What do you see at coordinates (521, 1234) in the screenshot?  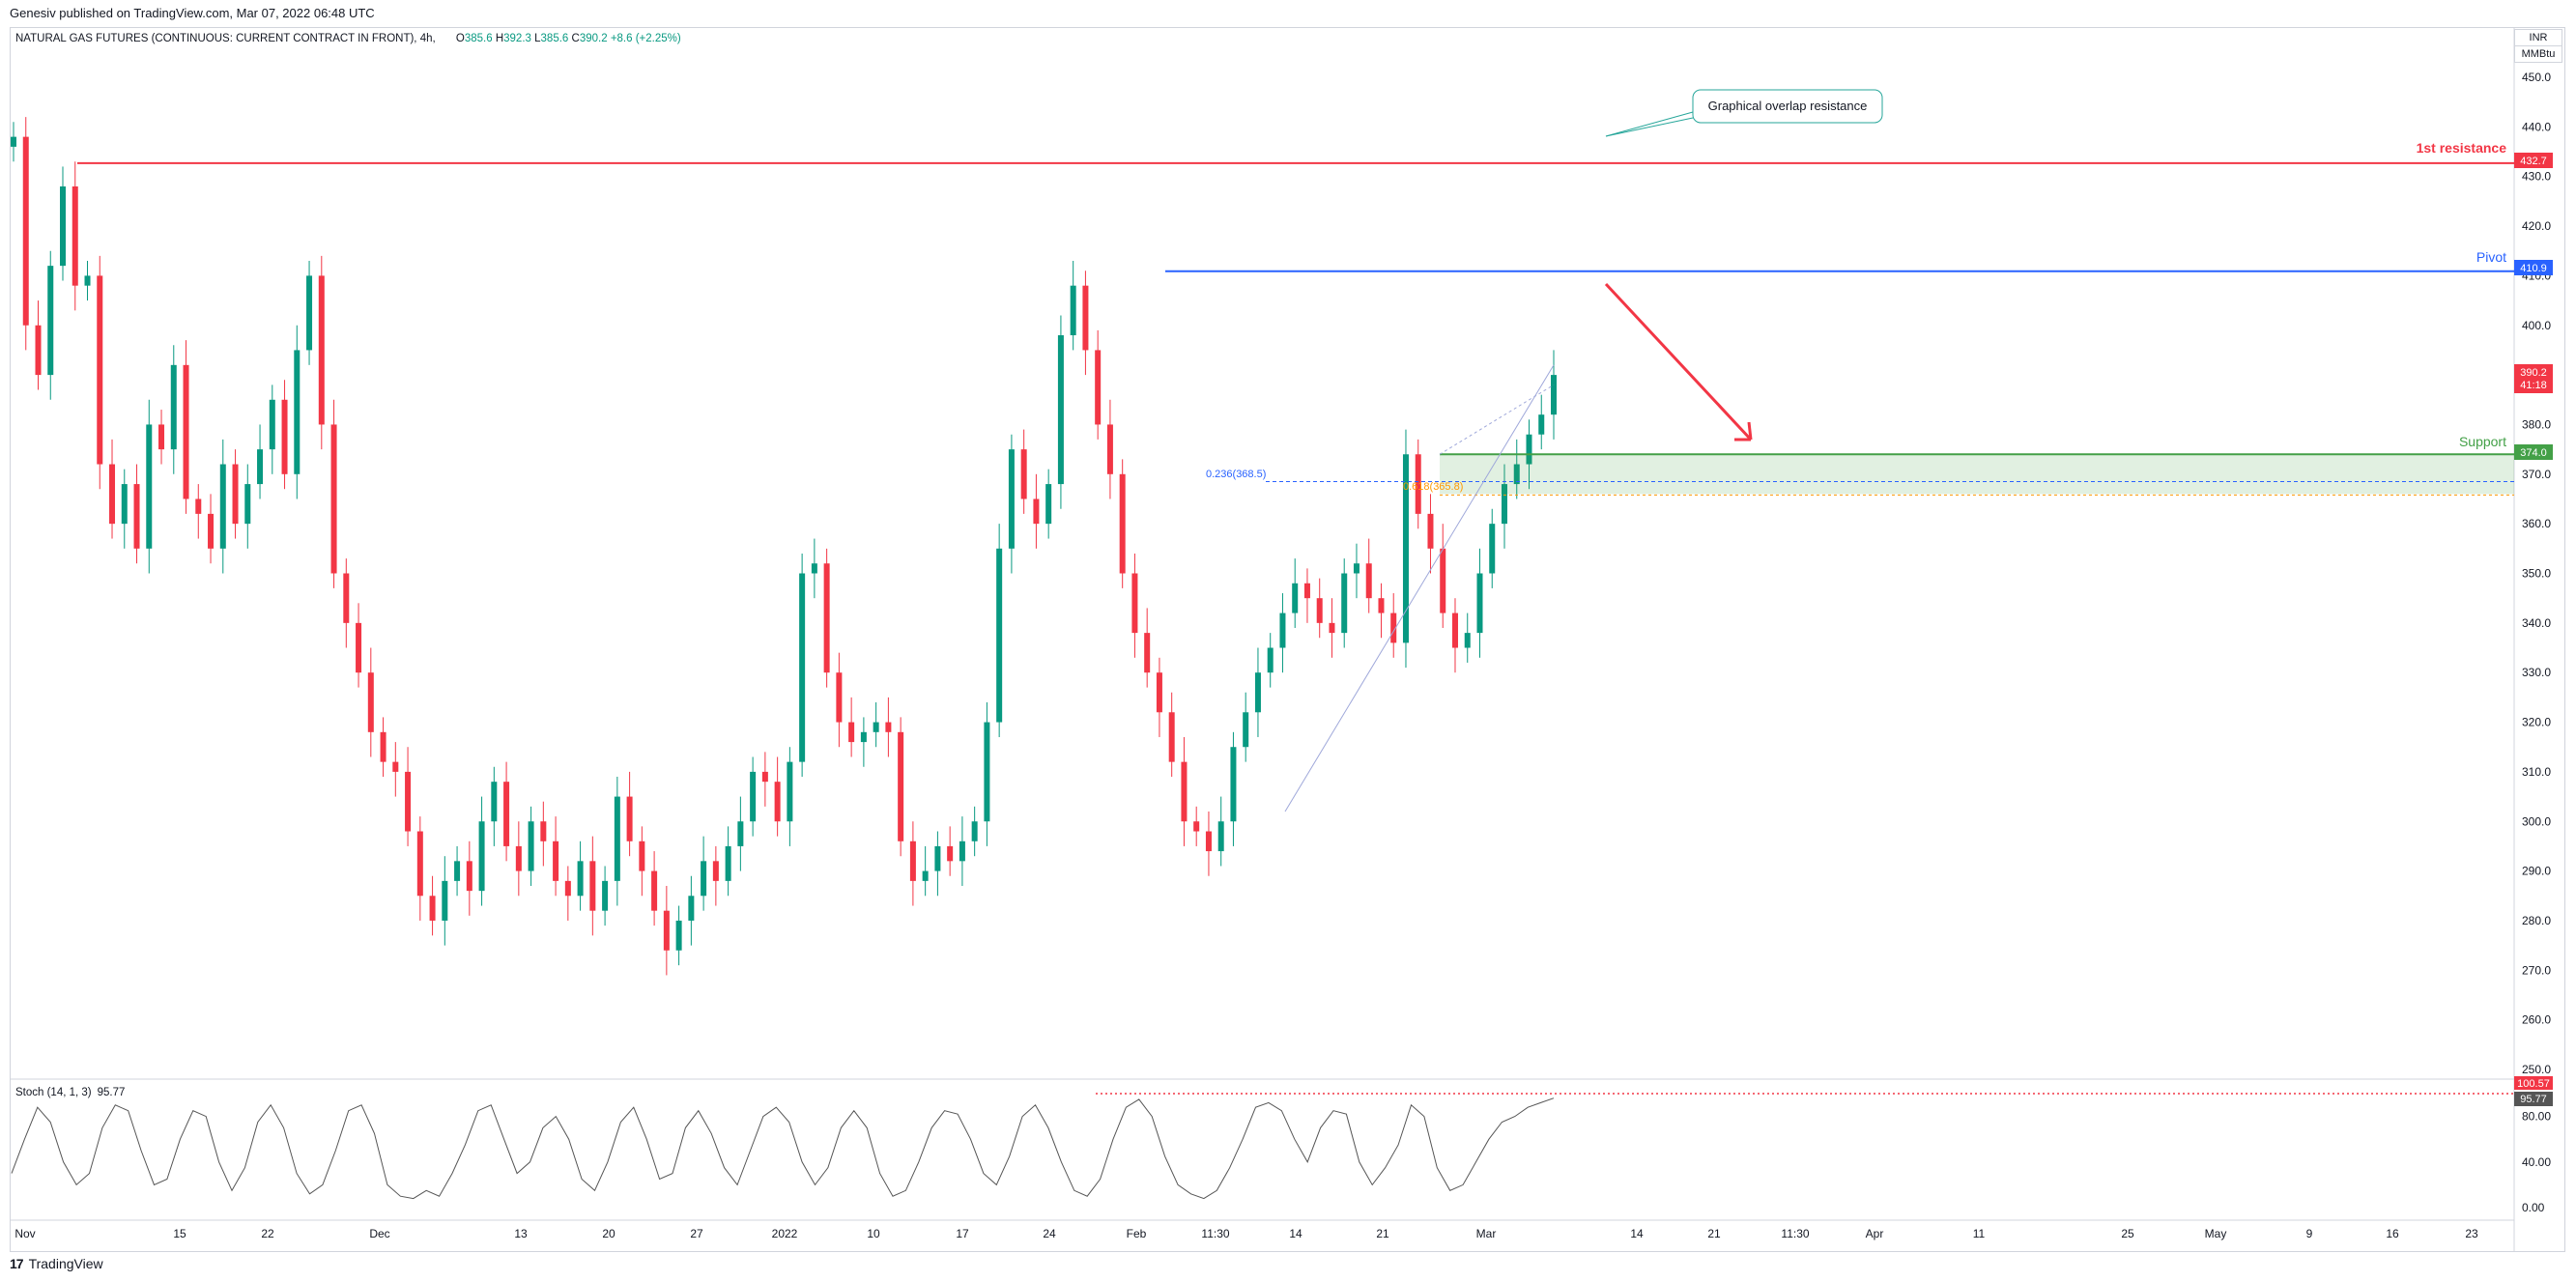 I see `time-tick-label: 13` at bounding box center [521, 1234].